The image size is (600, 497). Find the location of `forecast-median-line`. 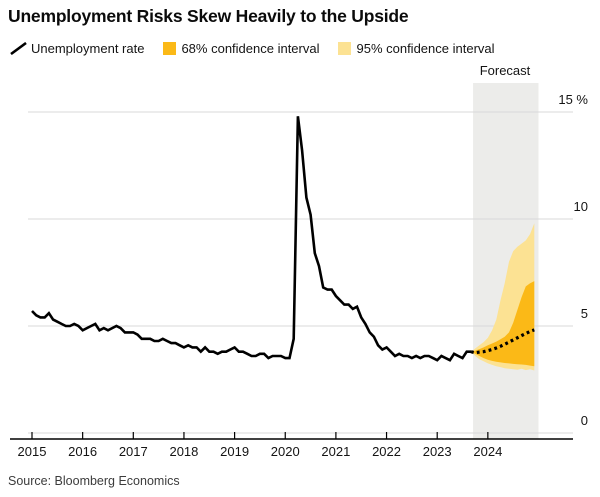

forecast-median-line is located at coordinates (502, 341).